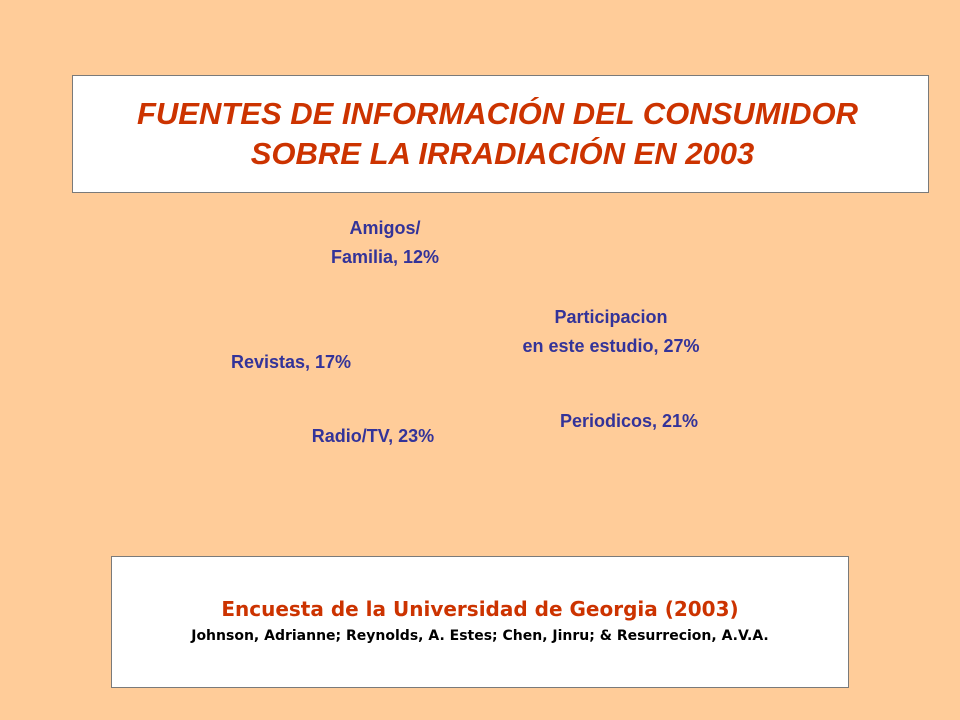  I want to click on pie-slice-label-revistas: Revistas, 17%, so click(291, 362).